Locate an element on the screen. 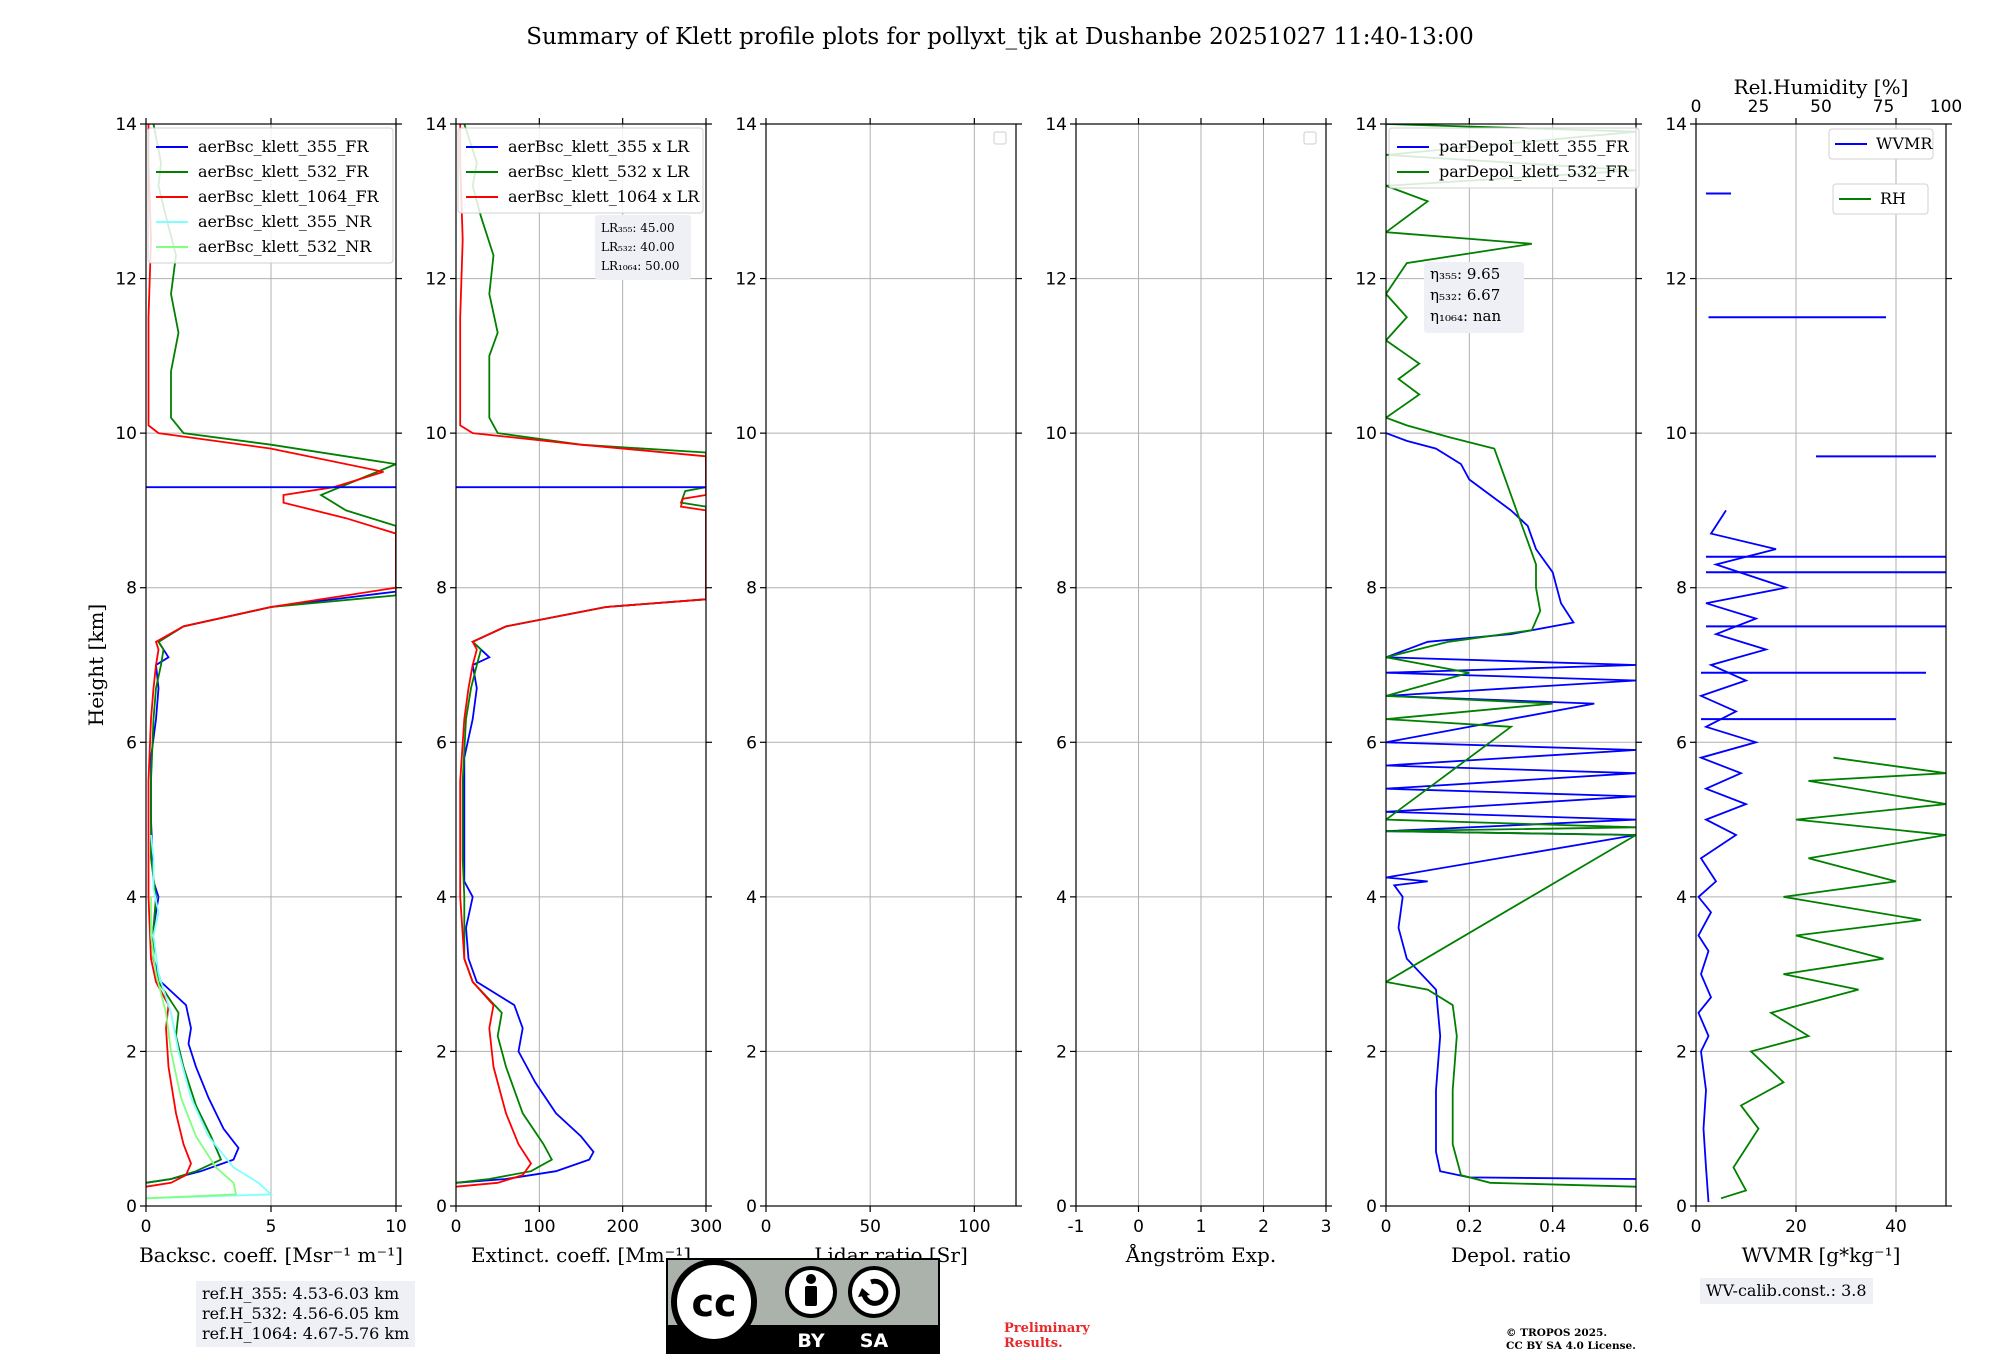 The image size is (2000, 1360). x-axis-label: WVMR [g*kg⁻¹] is located at coordinates (1821, 1255).